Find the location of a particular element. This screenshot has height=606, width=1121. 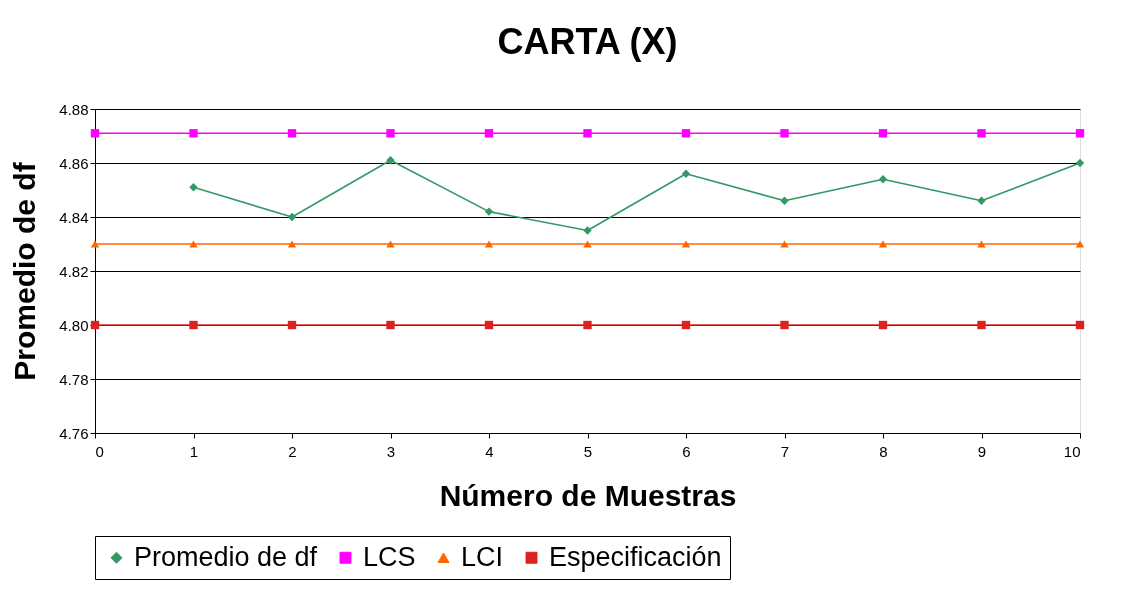

y-tick-label: 4.88 is located at coordinates (74, 109).